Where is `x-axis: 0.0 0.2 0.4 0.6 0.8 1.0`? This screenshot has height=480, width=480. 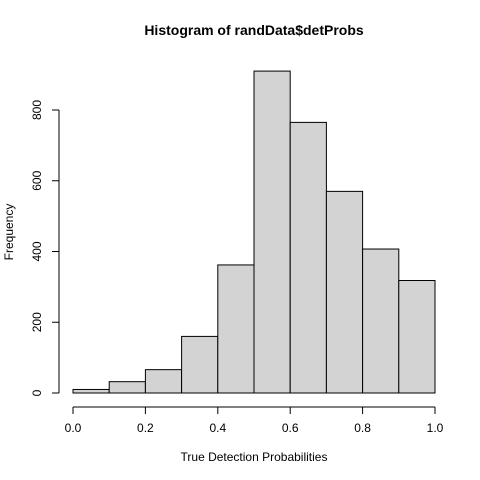
x-axis: 0.0 0.2 0.4 0.6 0.8 1.0 is located at coordinates (254, 420).